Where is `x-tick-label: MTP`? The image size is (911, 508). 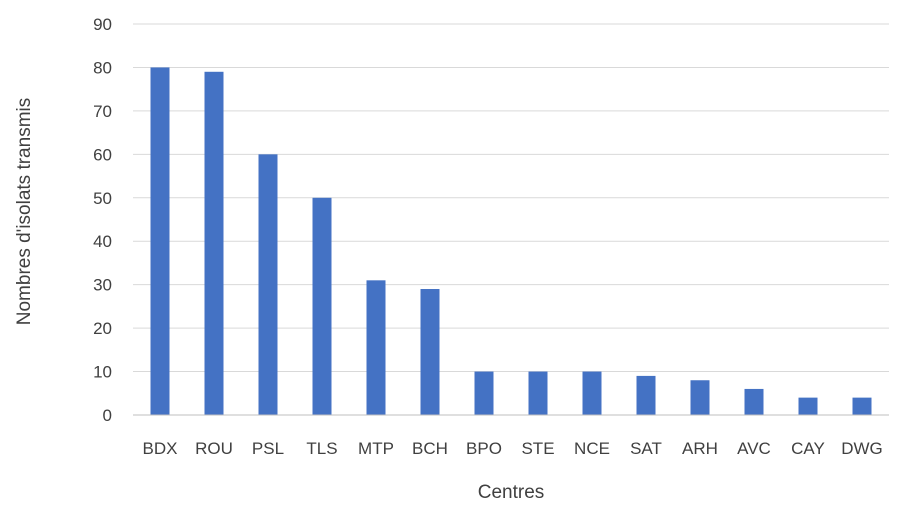 x-tick-label: MTP is located at coordinates (376, 448).